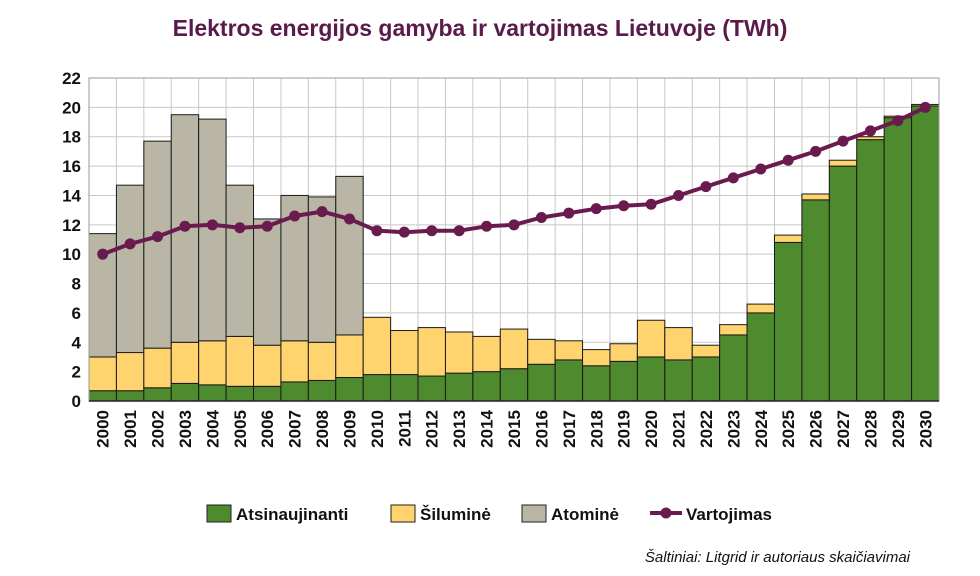 This screenshot has height=576, width=980. I want to click on bar-renewable-2015, so click(514, 385).